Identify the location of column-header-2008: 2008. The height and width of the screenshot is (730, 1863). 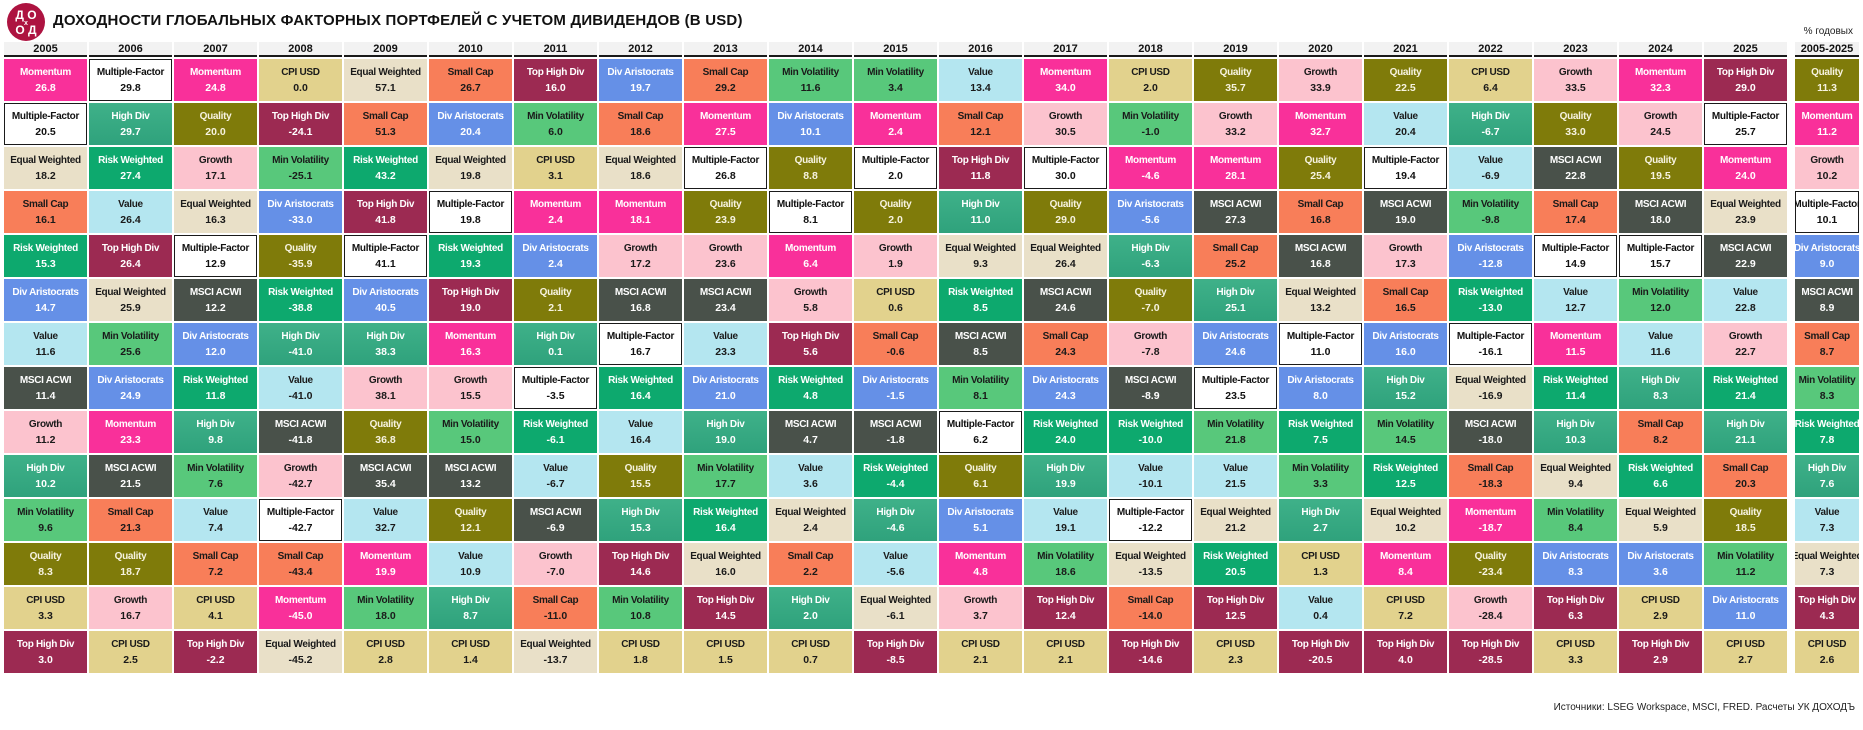
(300, 49).